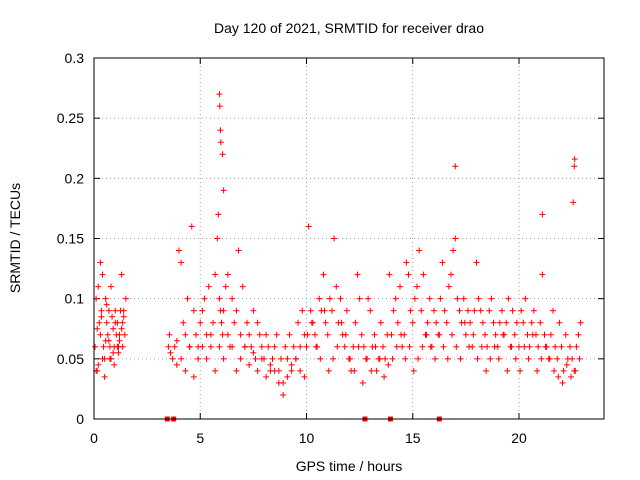  What do you see at coordinates (307, 438) in the screenshot?
I see `x-tick-label: 10` at bounding box center [307, 438].